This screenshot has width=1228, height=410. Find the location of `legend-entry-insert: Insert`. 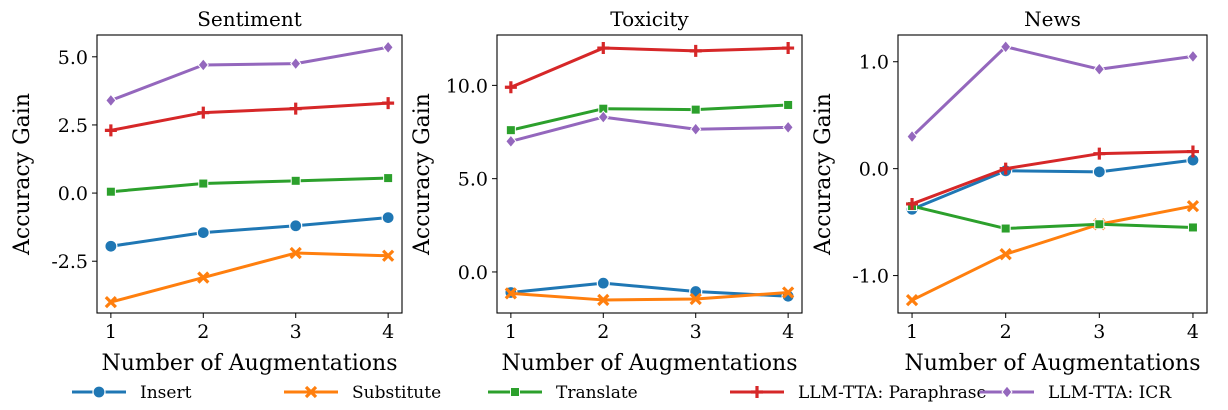

legend-entry-insert: Insert is located at coordinates (132, 393).